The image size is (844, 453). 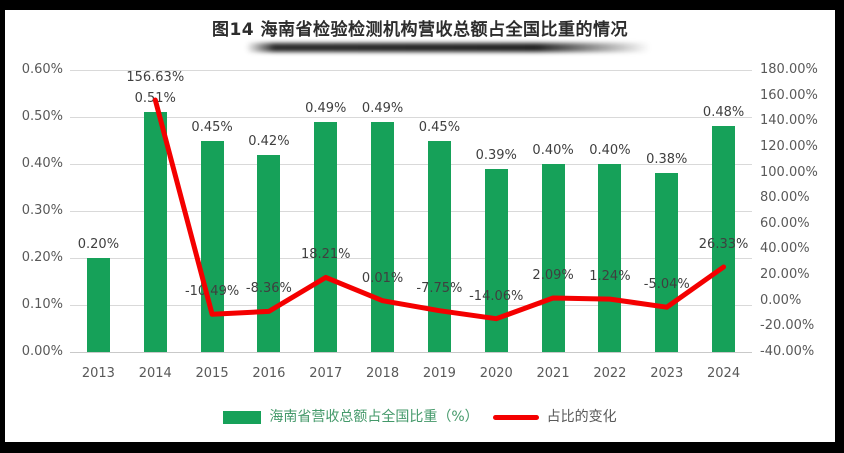 I want to click on x-axis-label: 2024, so click(x=724, y=373).